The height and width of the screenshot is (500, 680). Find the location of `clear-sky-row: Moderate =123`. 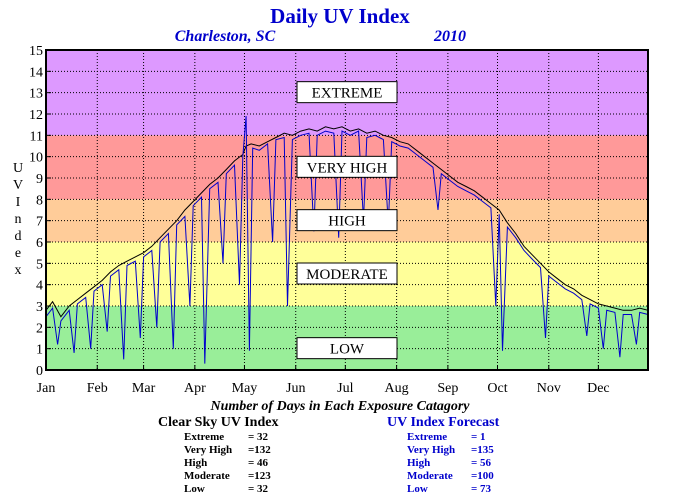

clear-sky-row: Moderate =123 is located at coordinates (218, 476).